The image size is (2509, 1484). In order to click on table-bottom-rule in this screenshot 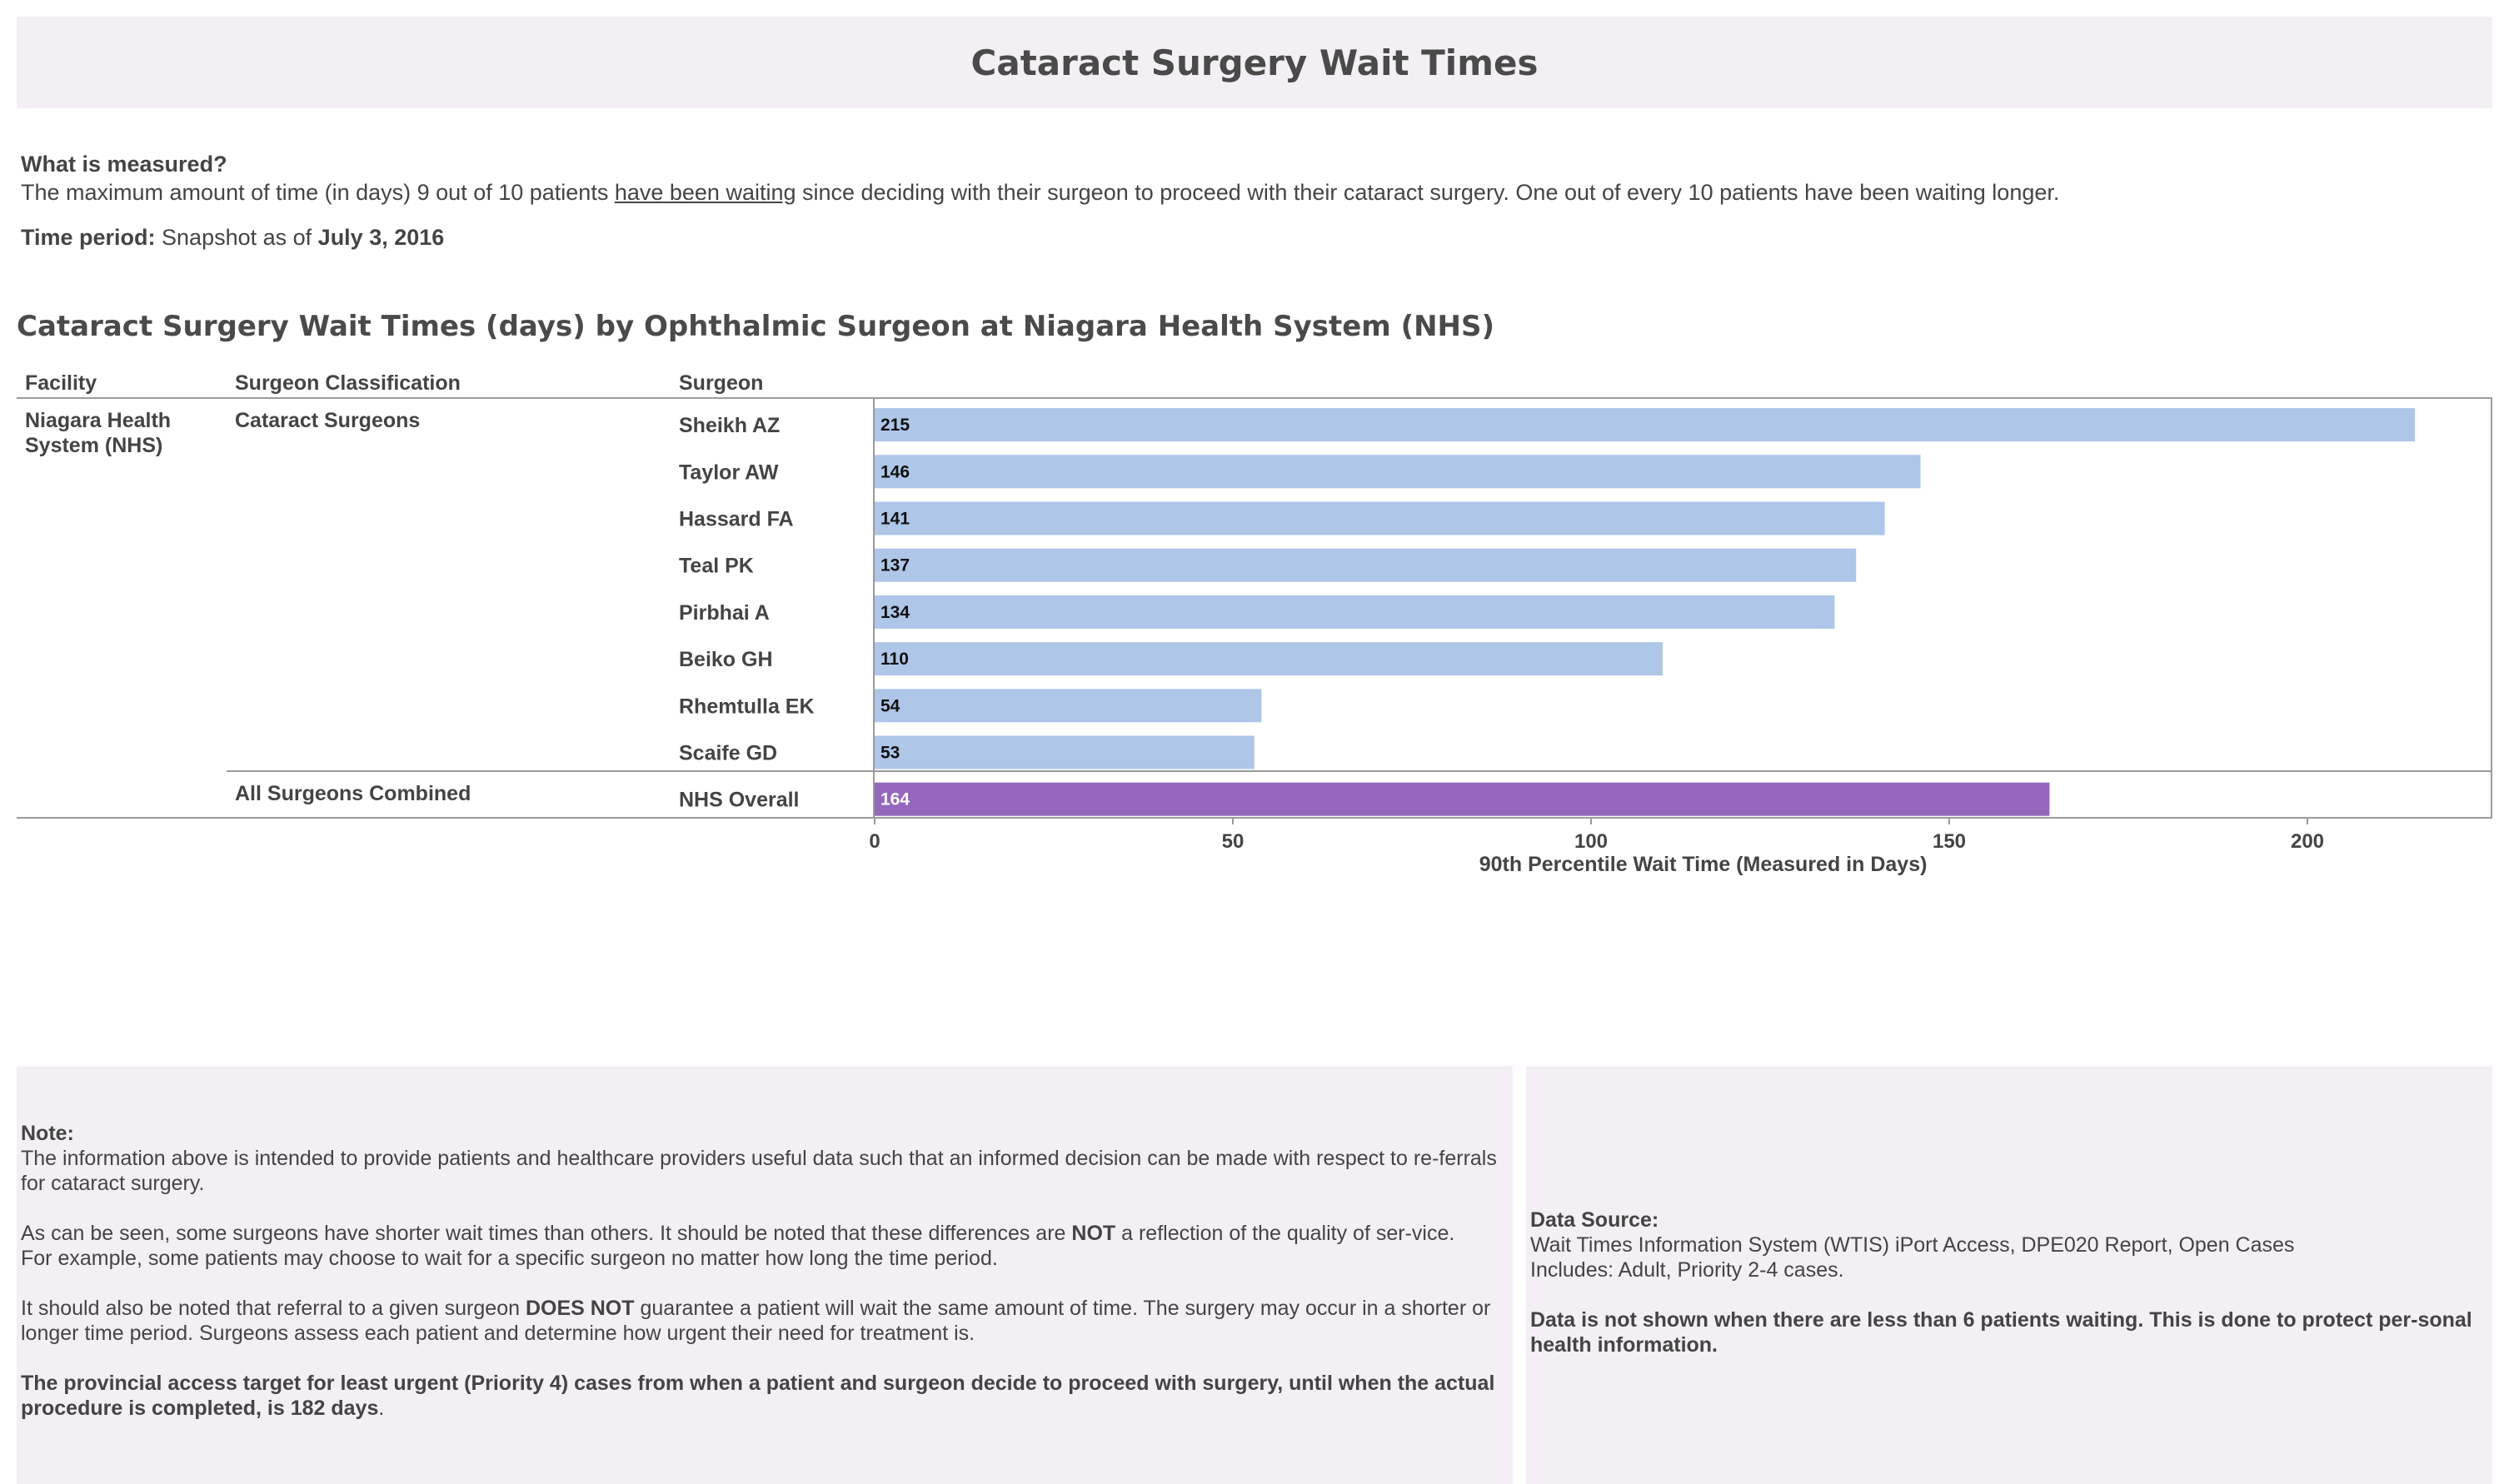, I will do `click(1254, 818)`.